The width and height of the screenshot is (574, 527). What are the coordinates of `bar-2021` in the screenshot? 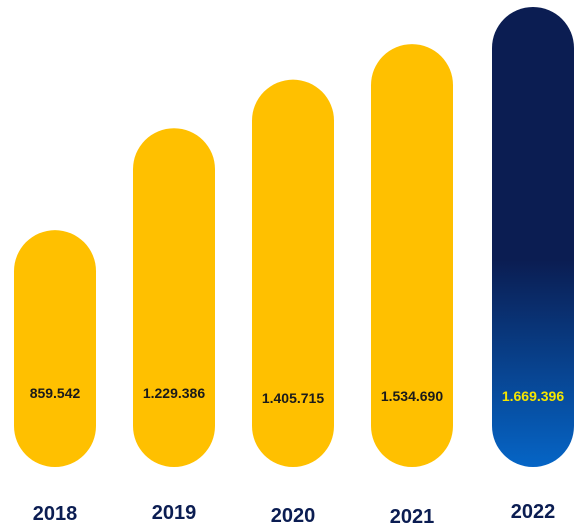 It's located at (412, 255).